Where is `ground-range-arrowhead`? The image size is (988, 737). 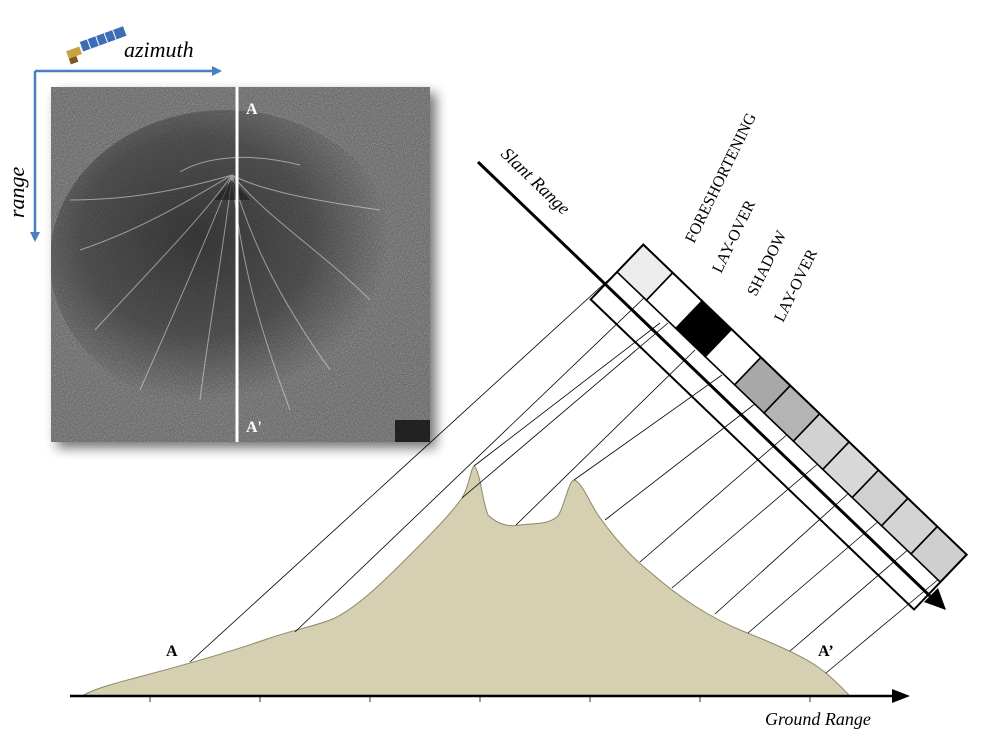
ground-range-arrowhead is located at coordinates (901, 696).